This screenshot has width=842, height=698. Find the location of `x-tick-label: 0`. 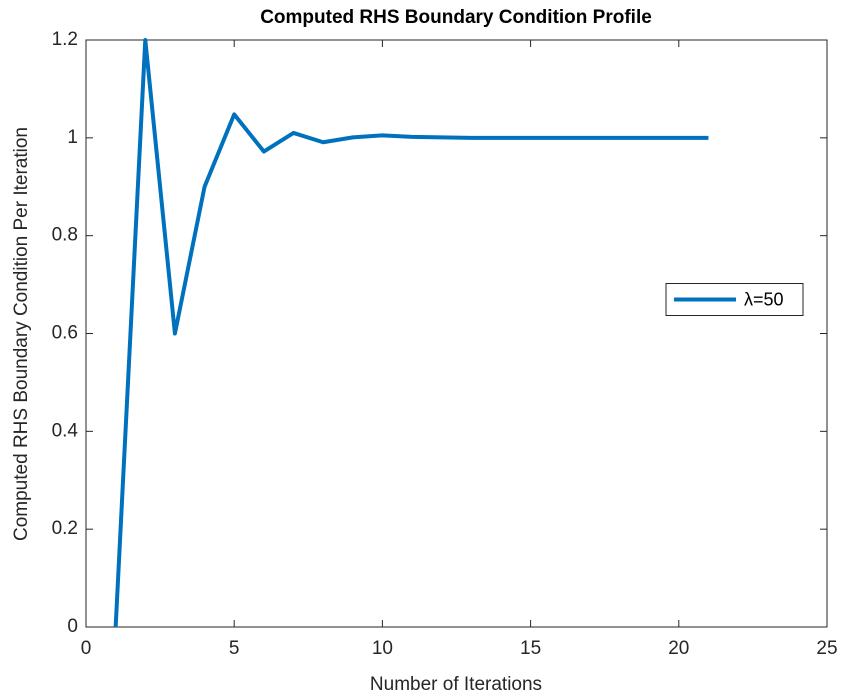

x-tick-label: 0 is located at coordinates (86, 648).